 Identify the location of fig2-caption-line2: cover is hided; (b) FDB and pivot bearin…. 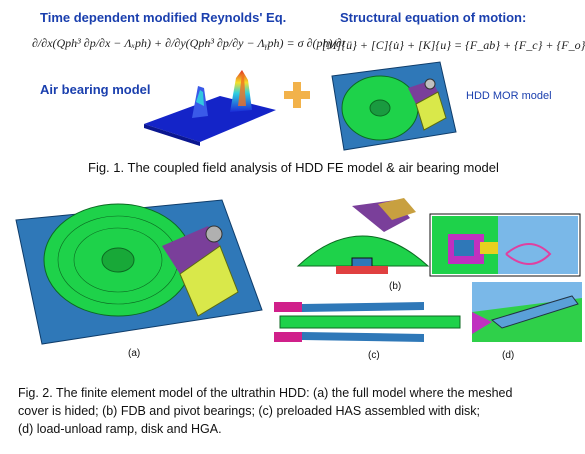
(249, 411).